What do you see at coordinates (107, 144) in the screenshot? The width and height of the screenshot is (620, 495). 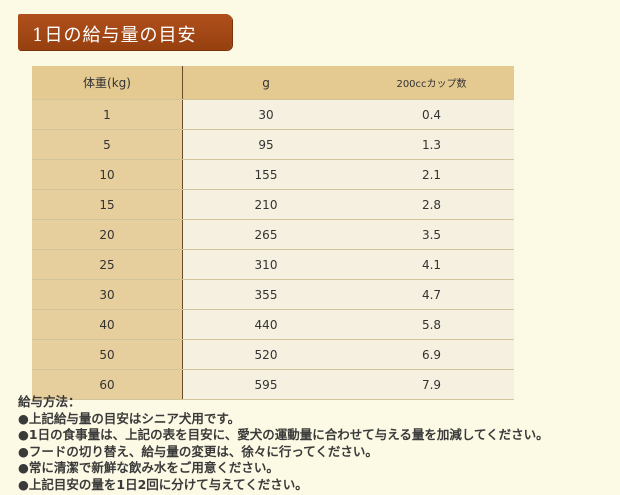 I see `table-cell: 5` at bounding box center [107, 144].